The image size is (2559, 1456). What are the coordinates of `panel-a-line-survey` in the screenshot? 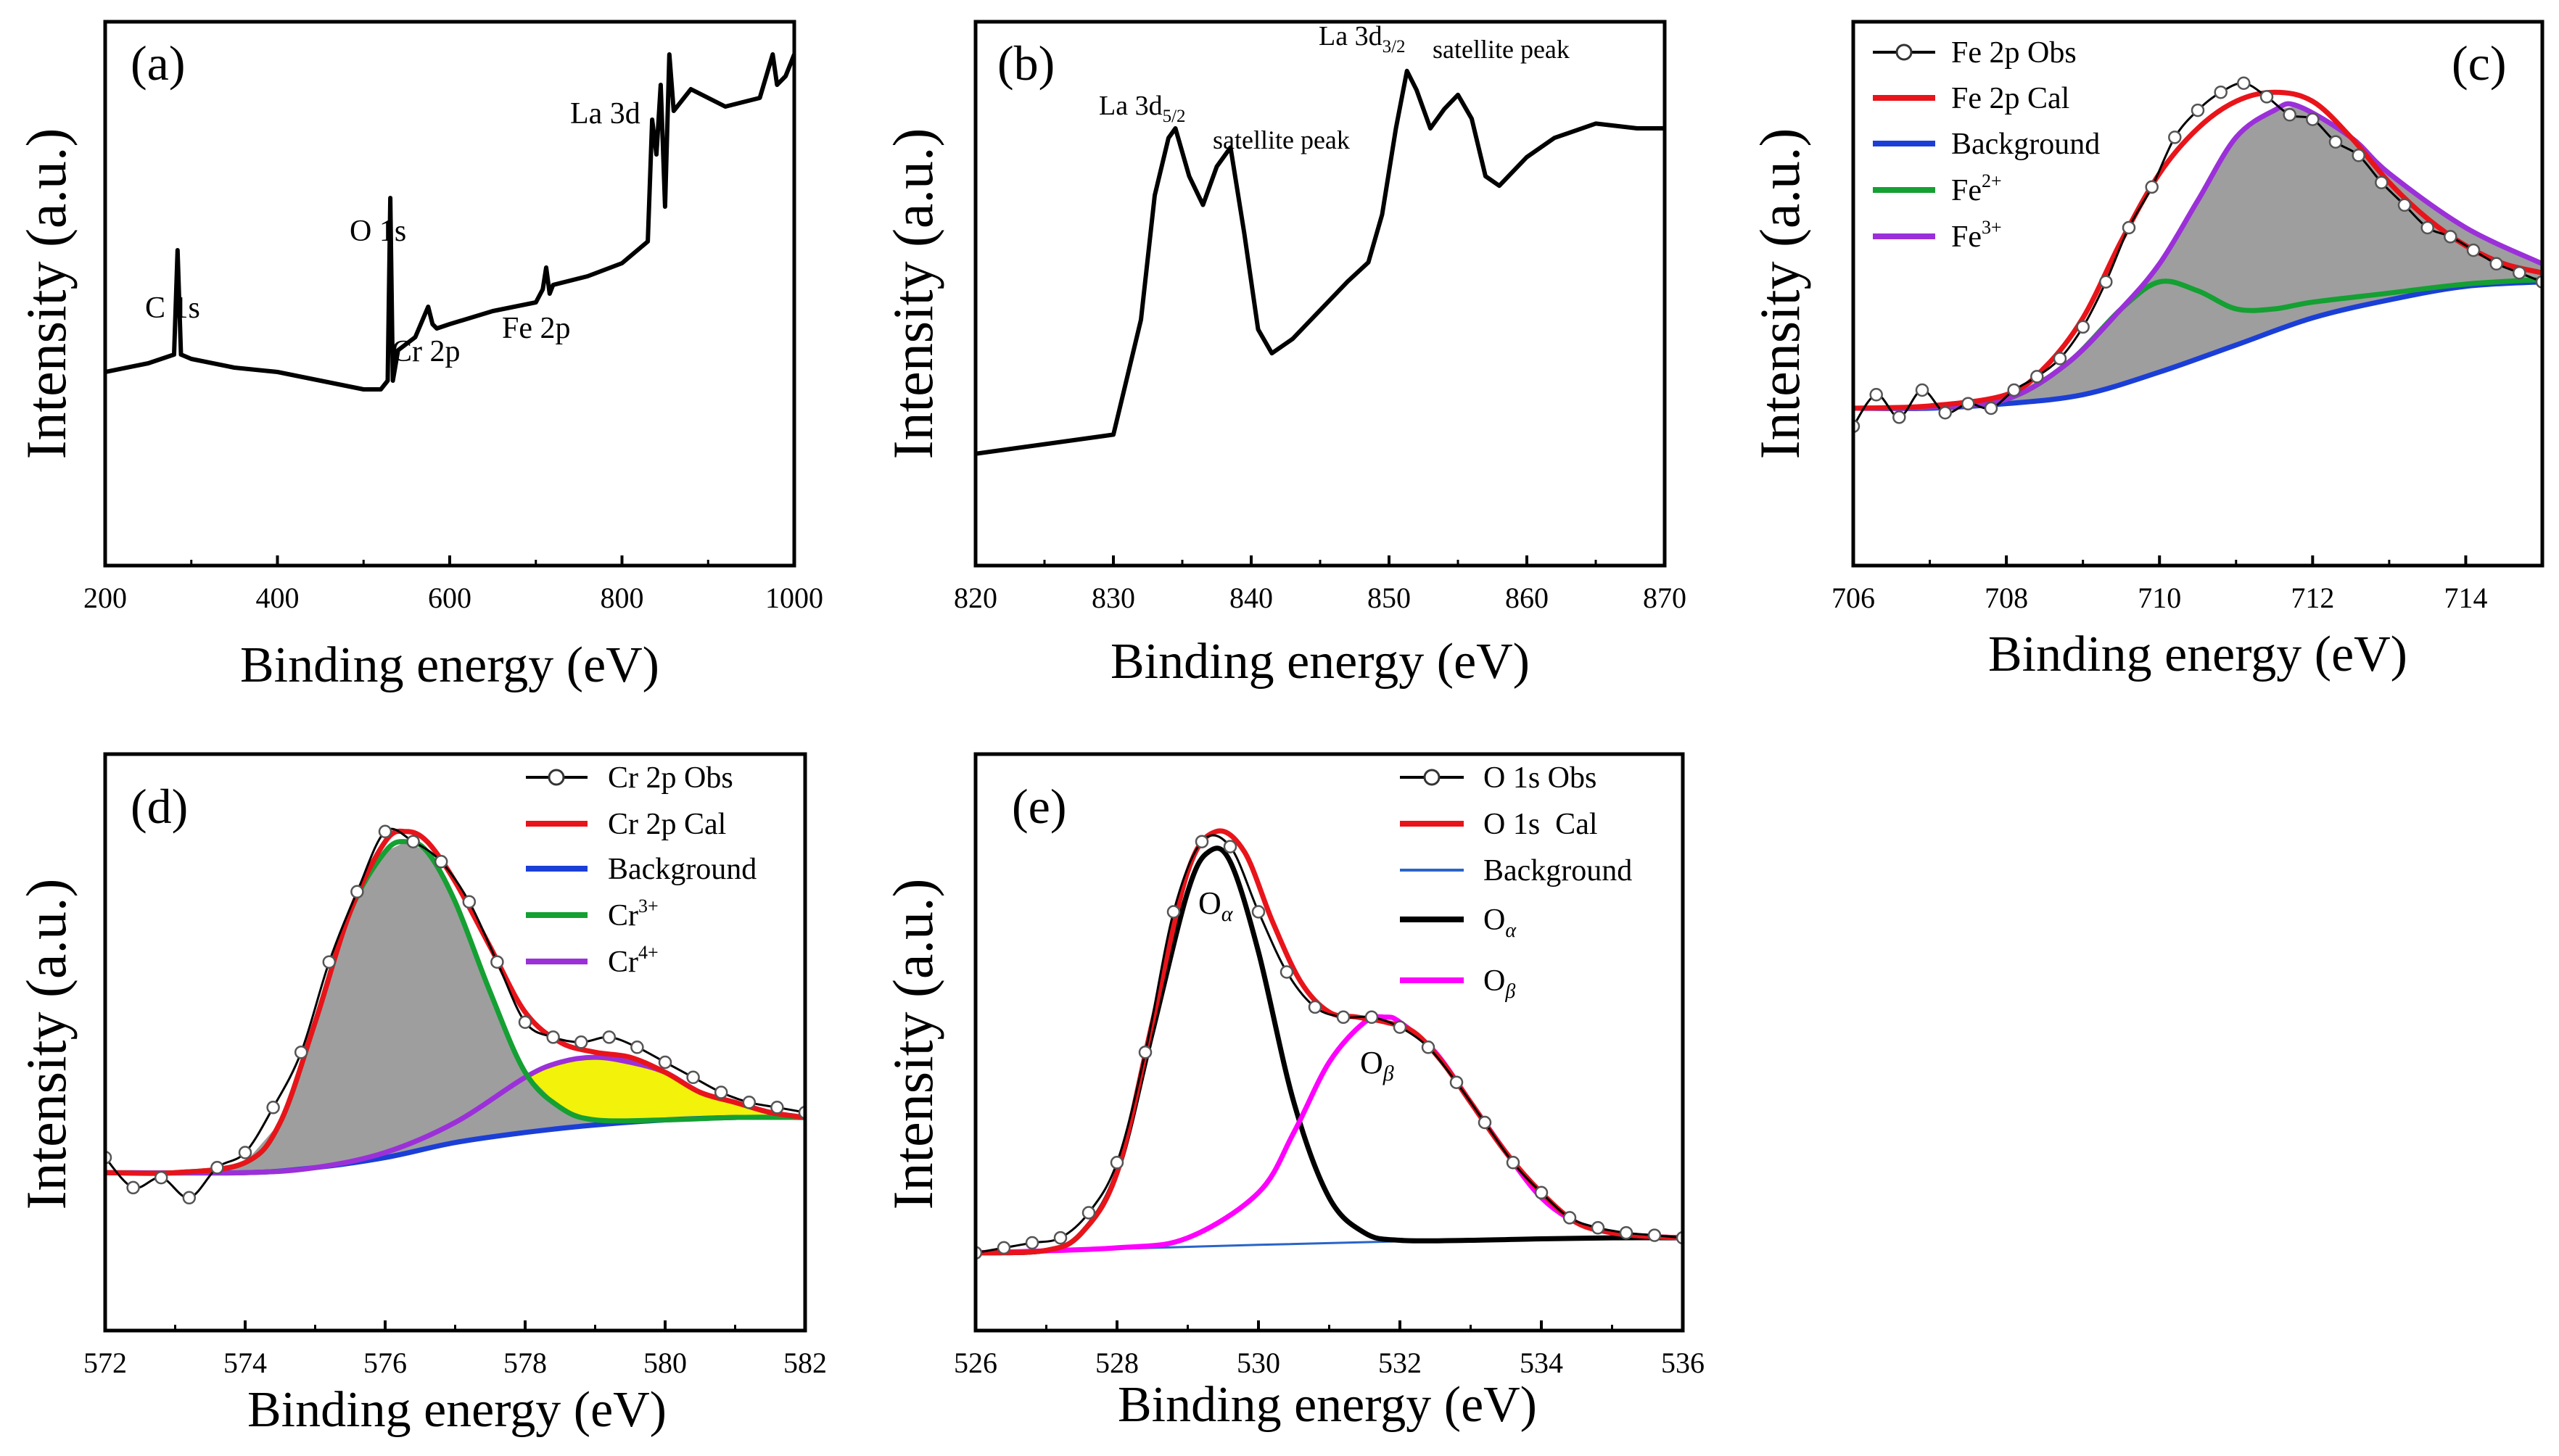 It's located at (449, 222).